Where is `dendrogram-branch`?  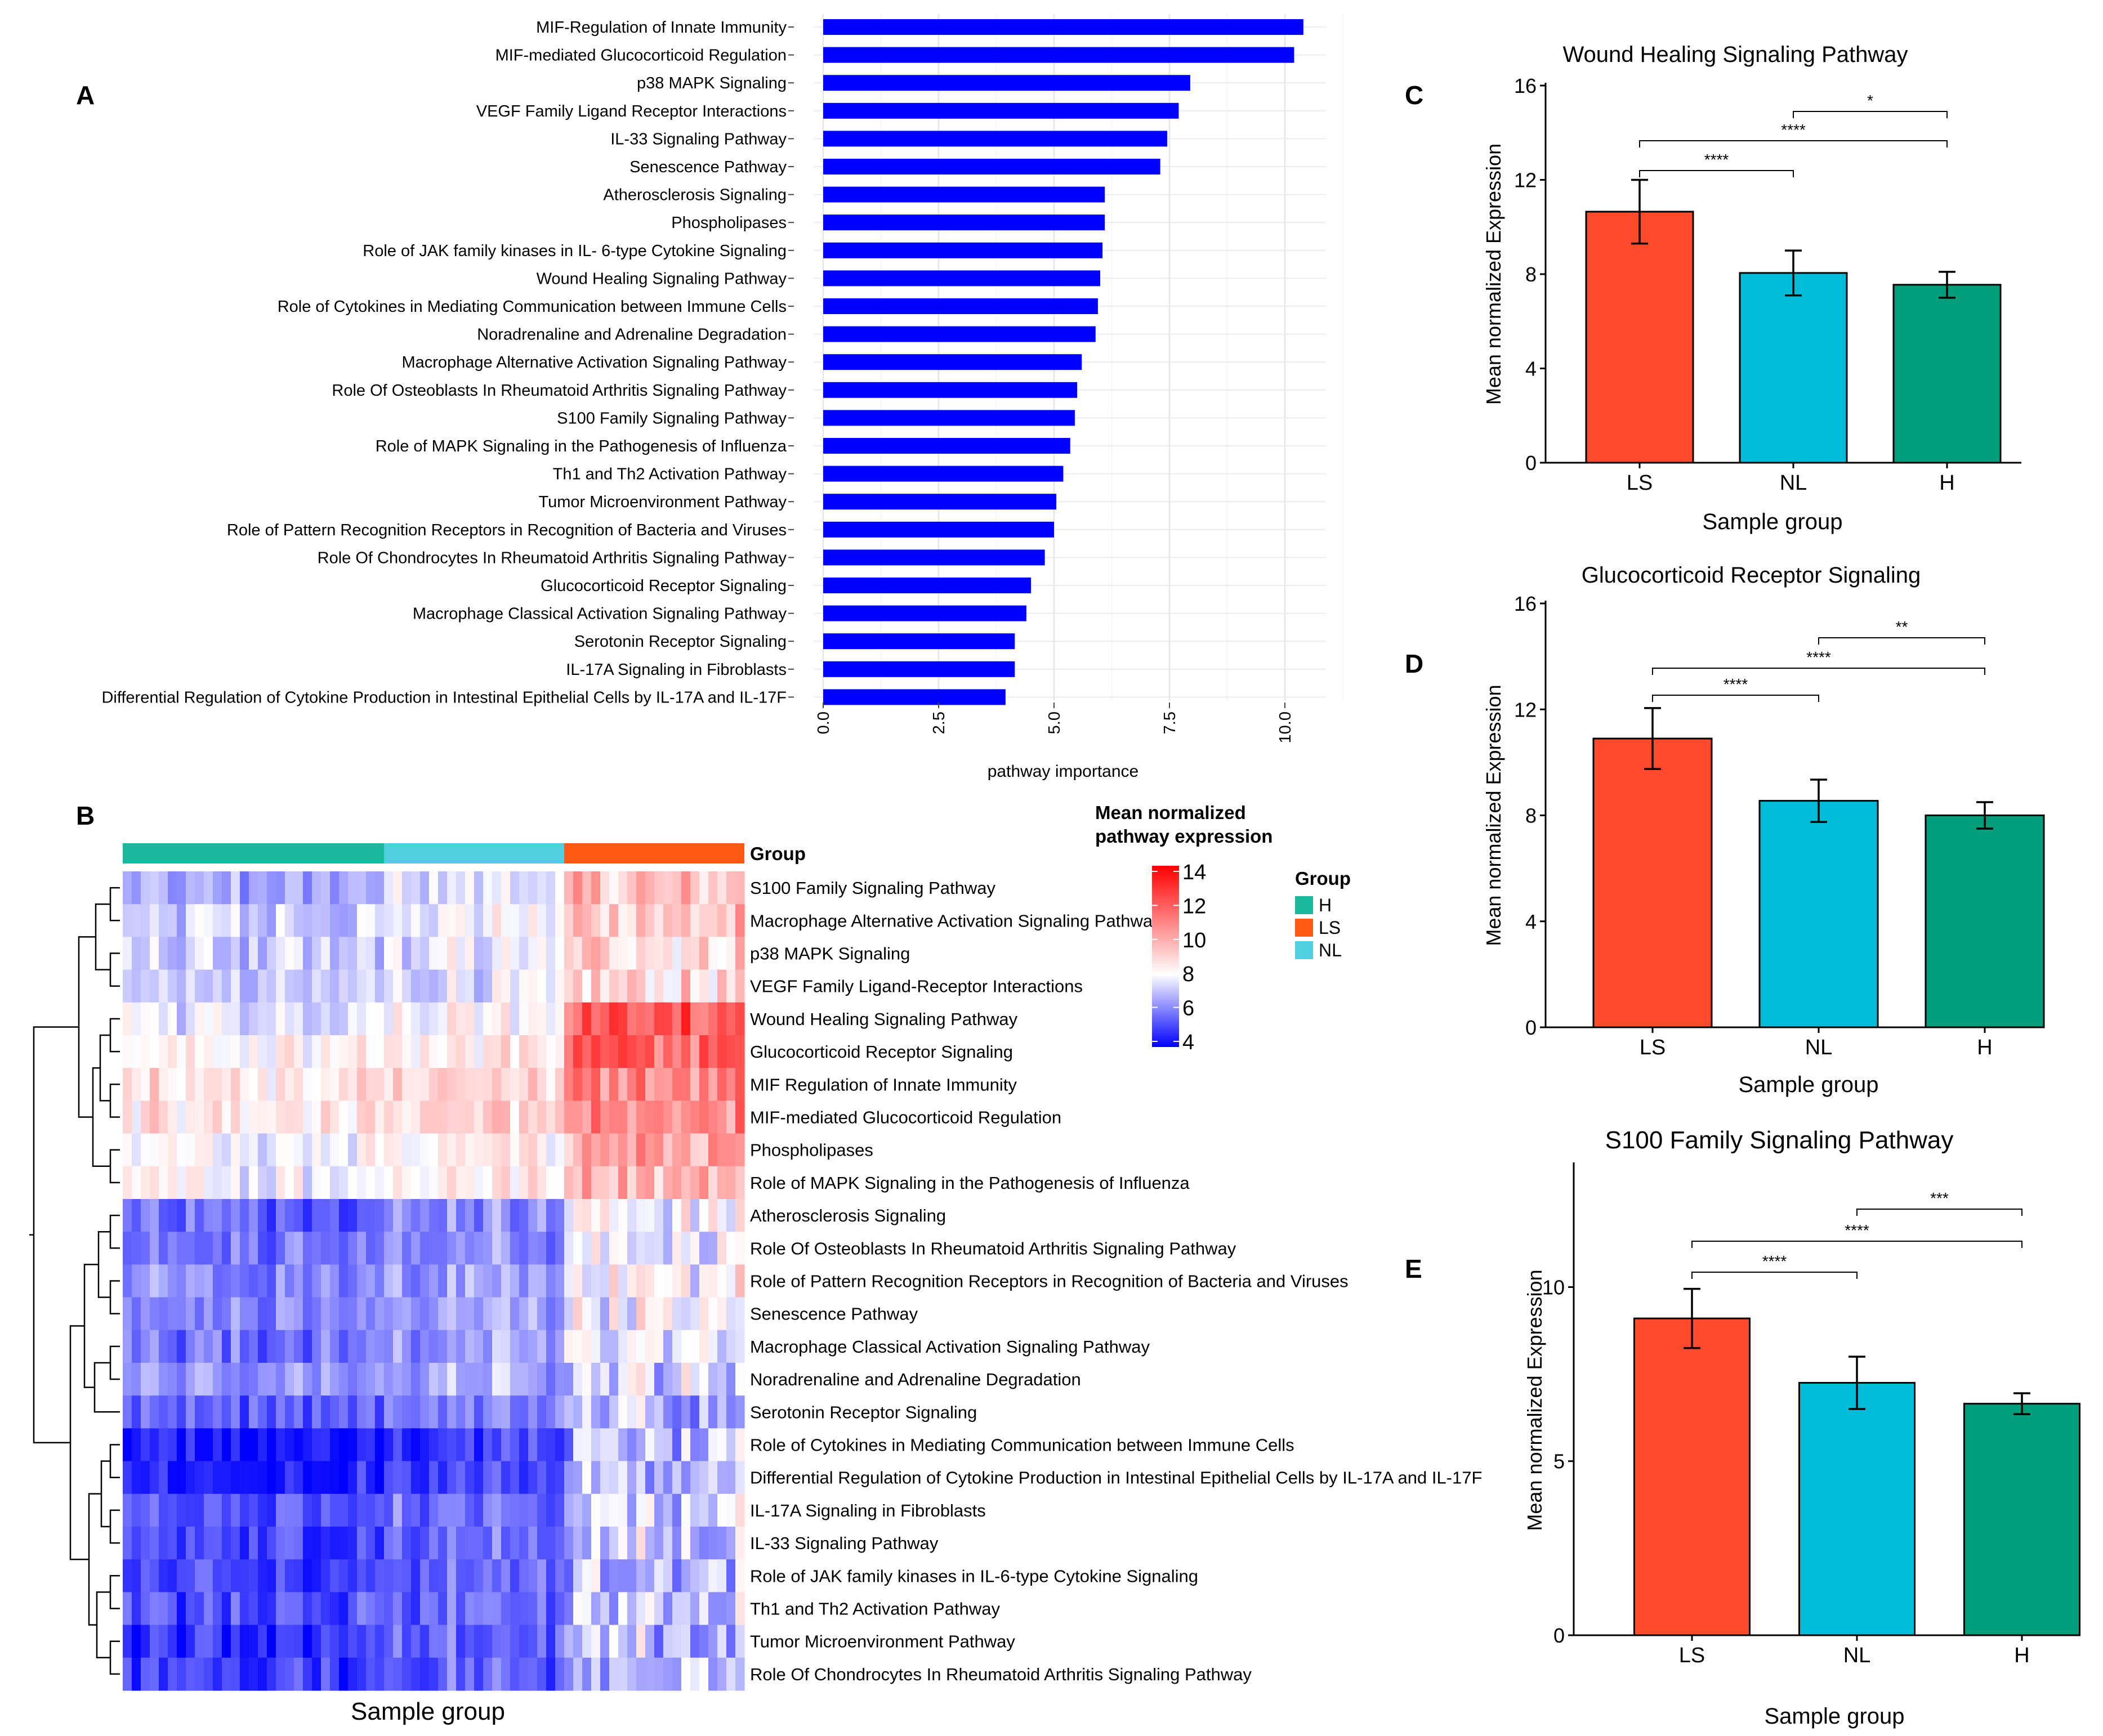 dendrogram-branch is located at coordinates (114, 1461).